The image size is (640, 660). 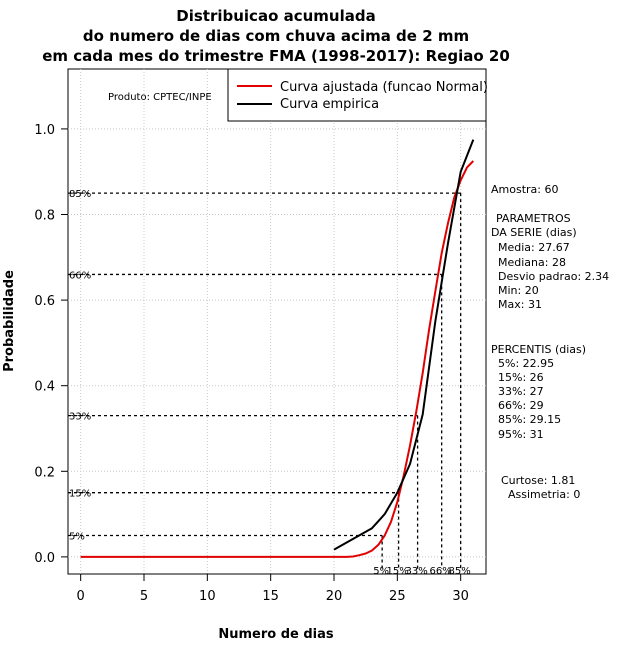 What do you see at coordinates (538, 349) in the screenshot?
I see `percentiles-heading: PERCENTIS (dias)` at bounding box center [538, 349].